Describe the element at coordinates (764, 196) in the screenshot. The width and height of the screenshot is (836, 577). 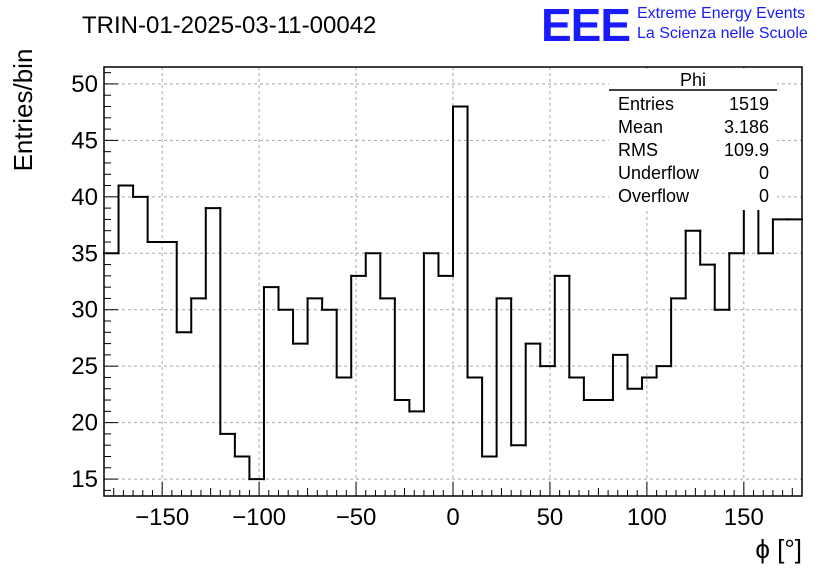
I see `stats-overflow-value: 0` at that location.